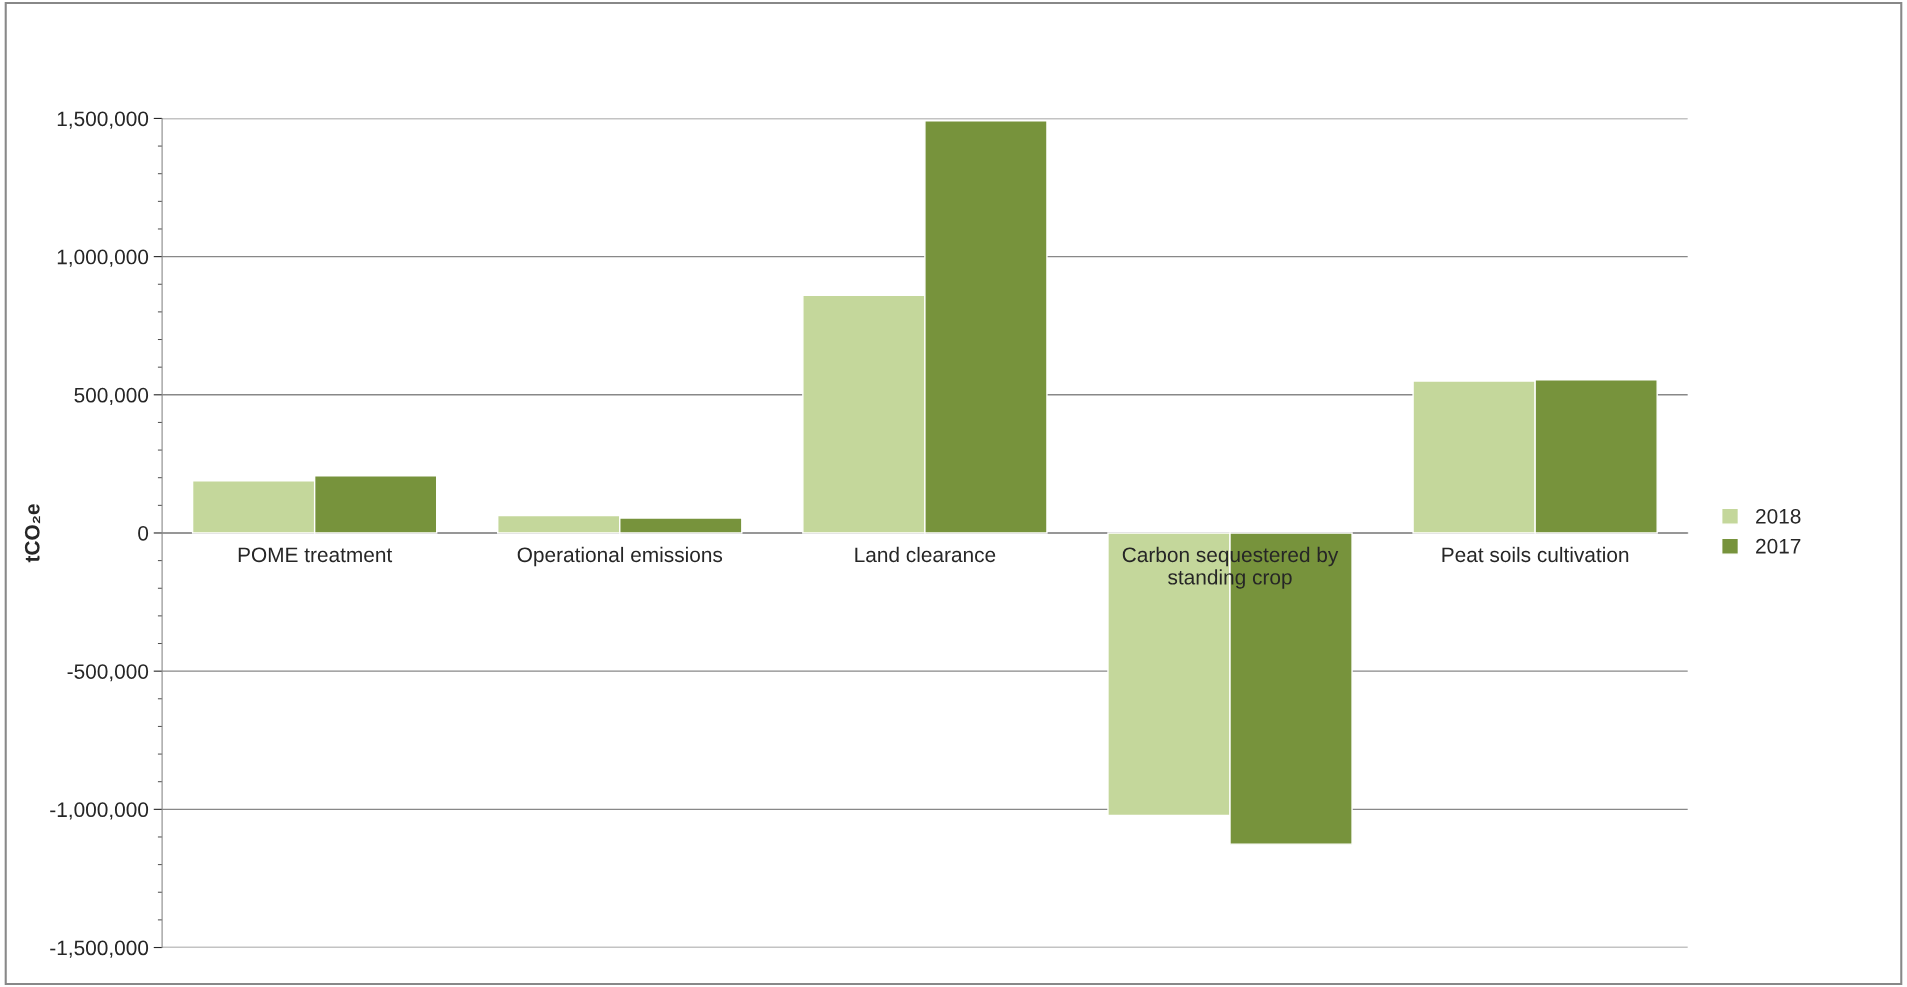  What do you see at coordinates (1535, 554) in the screenshot?
I see `x-tick-label: Peat soils cultivation` at bounding box center [1535, 554].